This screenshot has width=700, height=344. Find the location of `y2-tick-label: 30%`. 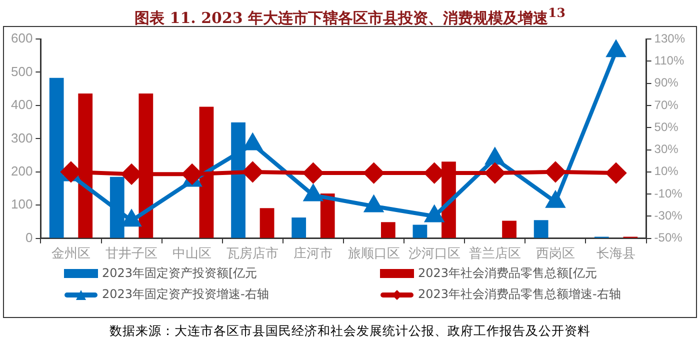

y2-tick-label: 30% is located at coordinates (666, 149).